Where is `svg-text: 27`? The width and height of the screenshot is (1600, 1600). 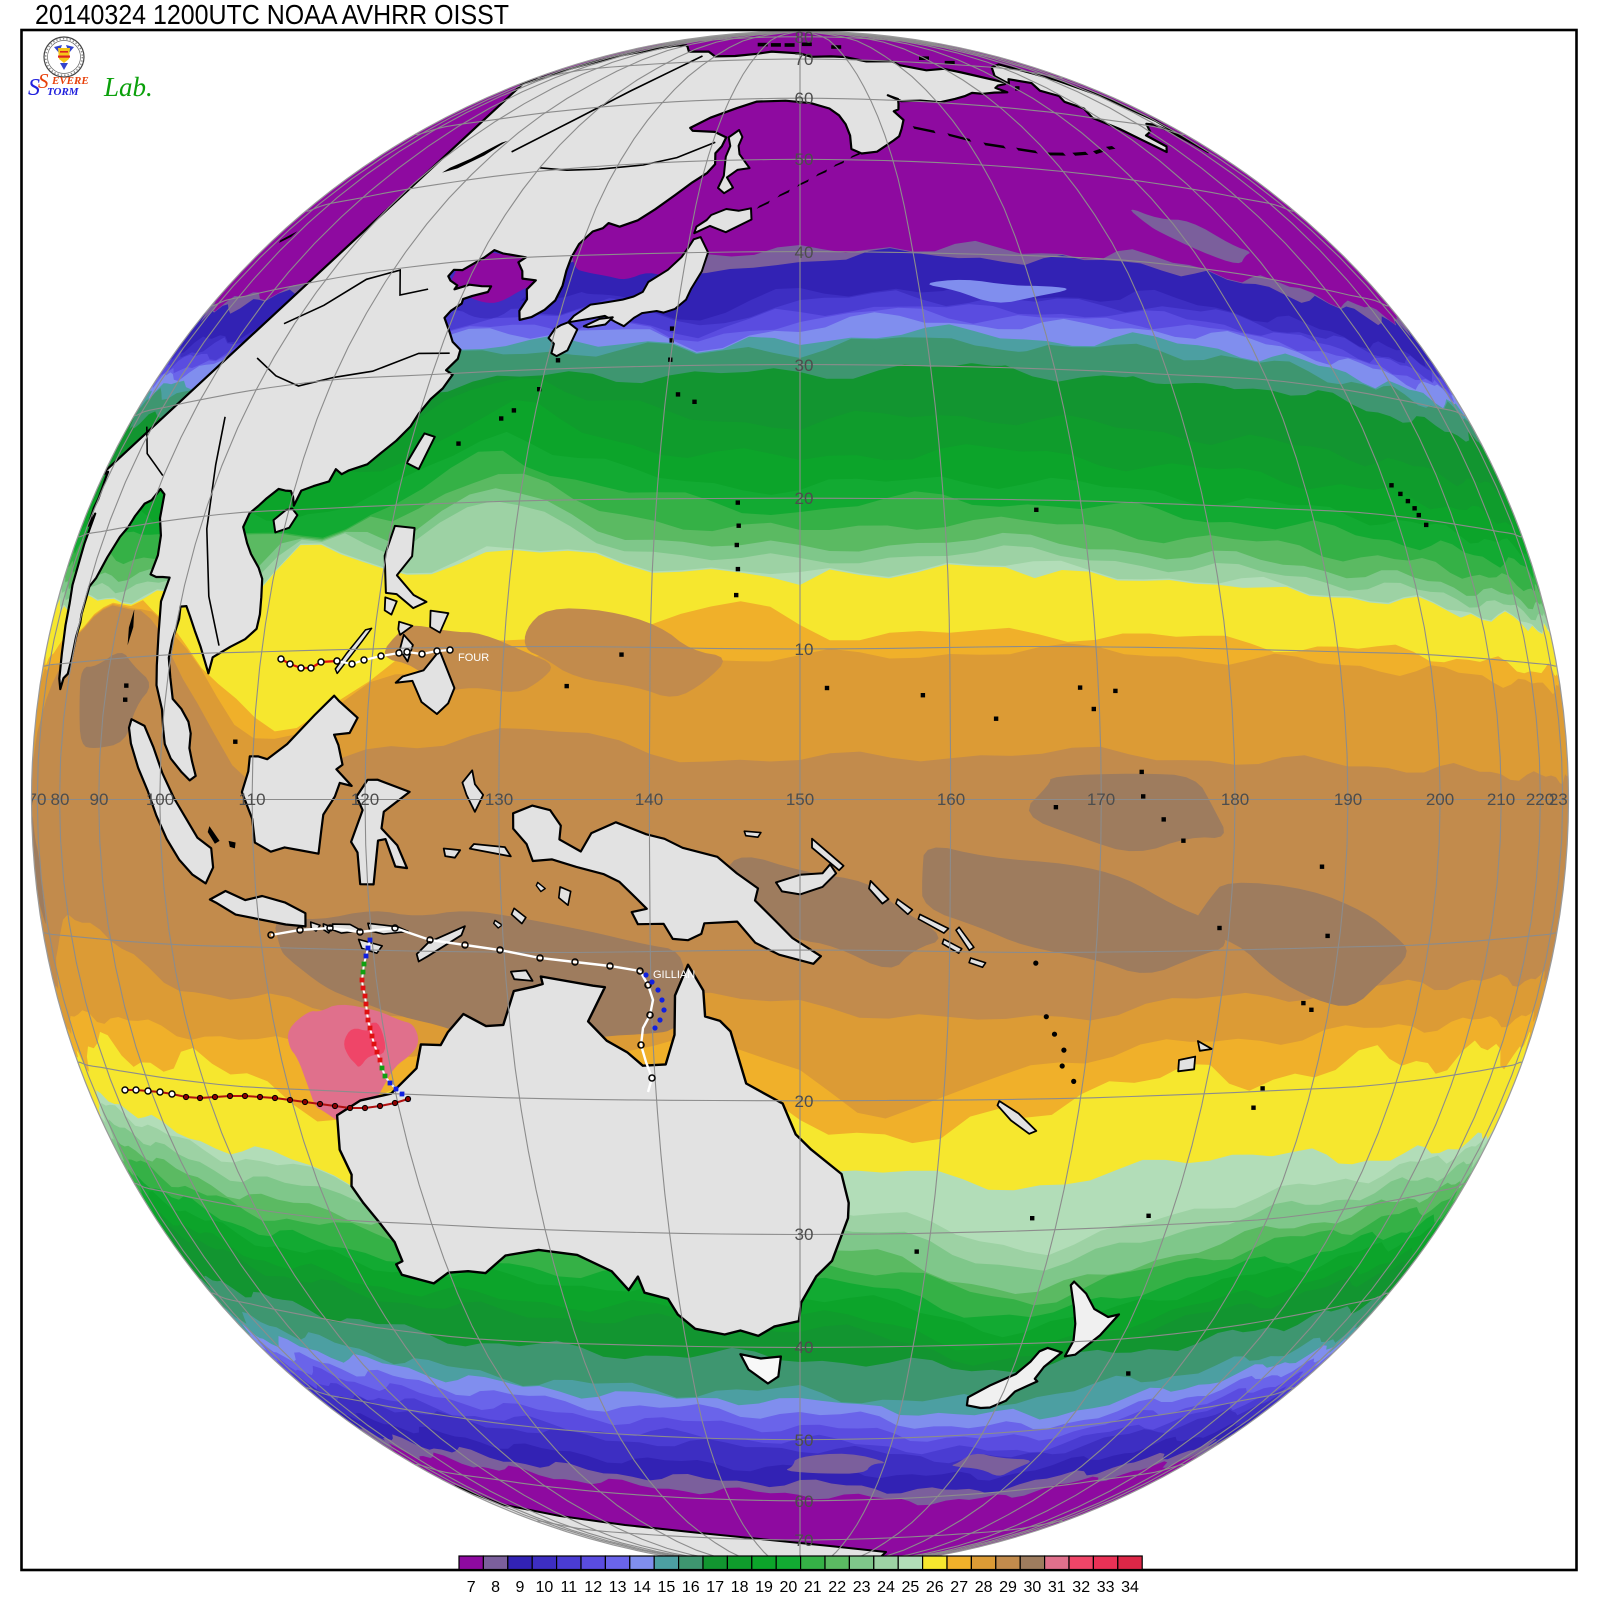
svg-text: 27 is located at coordinates (959, 1587).